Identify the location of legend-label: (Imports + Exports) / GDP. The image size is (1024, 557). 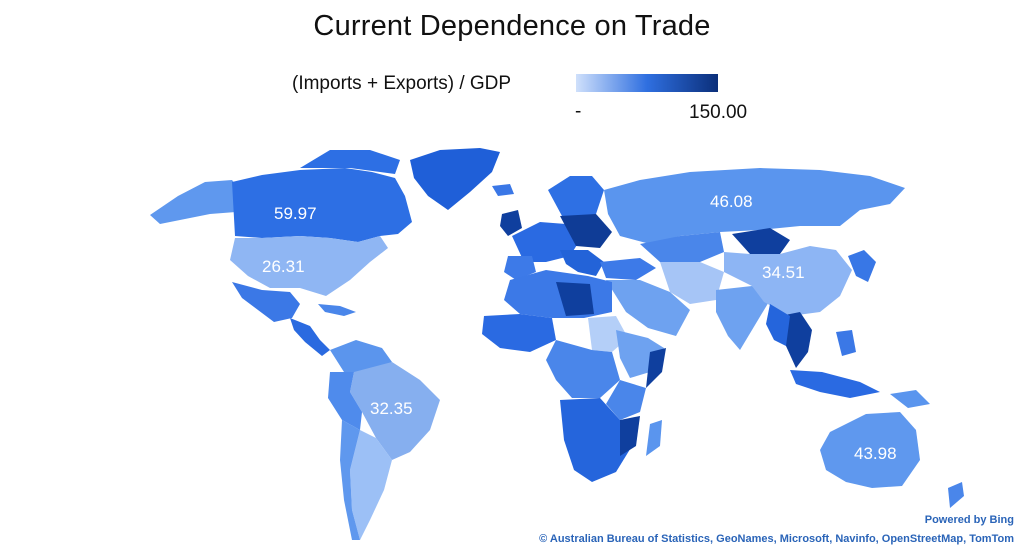
(402, 83).